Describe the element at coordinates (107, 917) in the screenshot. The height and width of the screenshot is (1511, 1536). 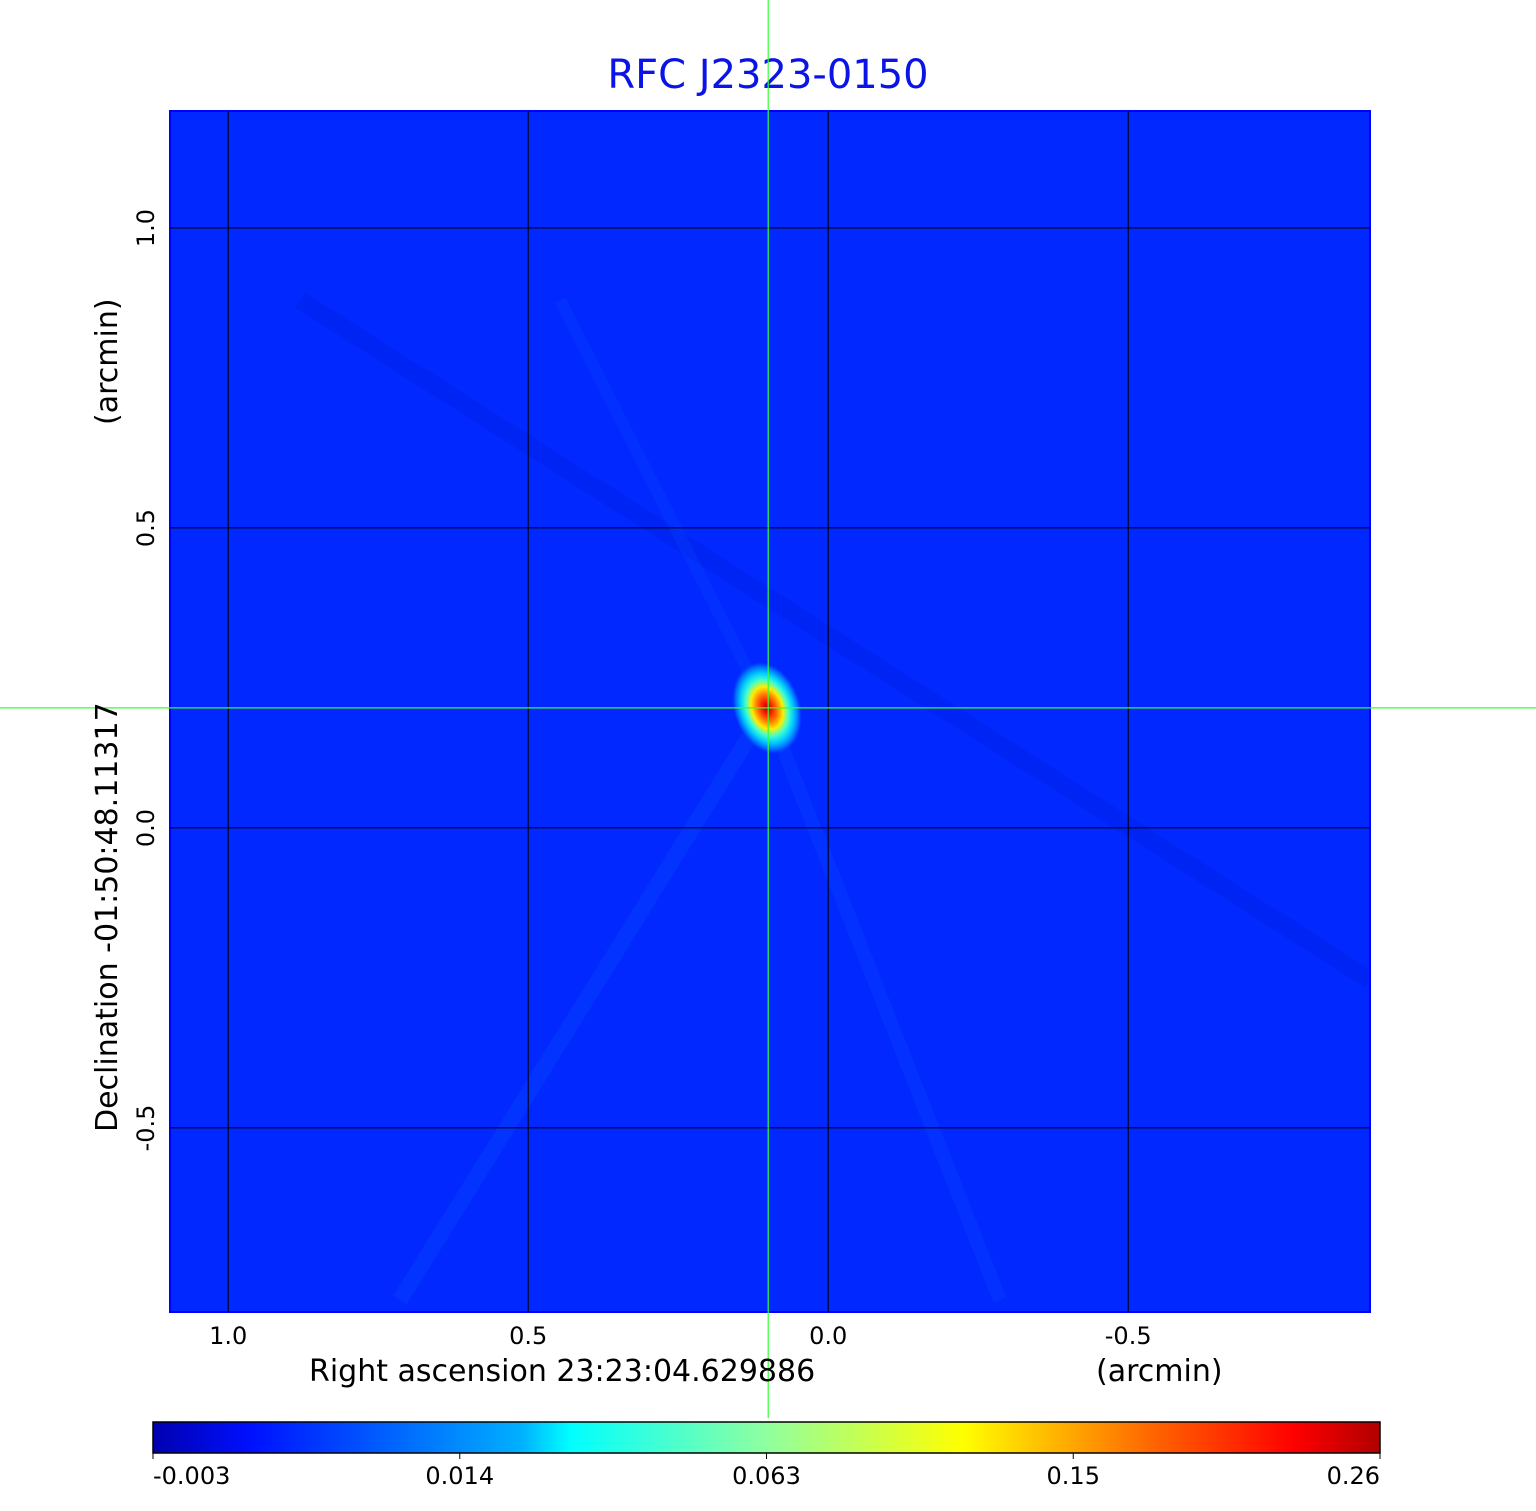
I see `y-axis-label: Declination -01:50:48.11317` at that location.